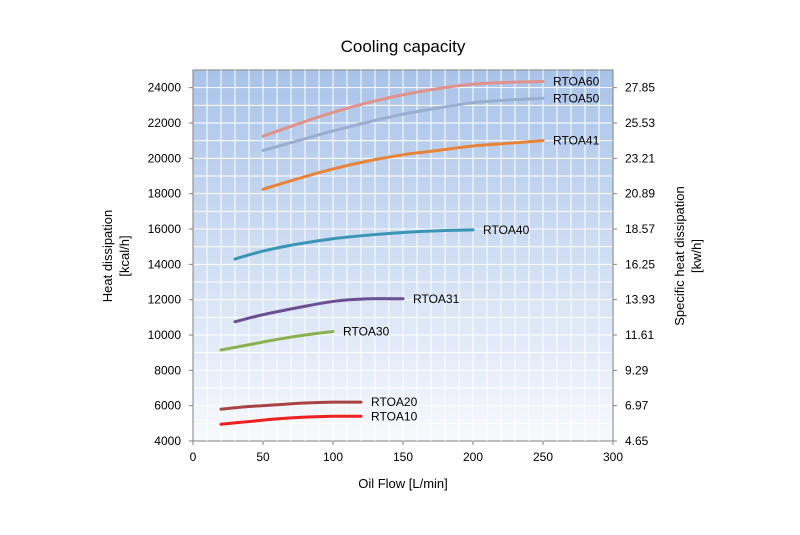 The height and width of the screenshot is (535, 800). What do you see at coordinates (637, 406) in the screenshot?
I see `y2-tick-label: 6.97` at bounding box center [637, 406].